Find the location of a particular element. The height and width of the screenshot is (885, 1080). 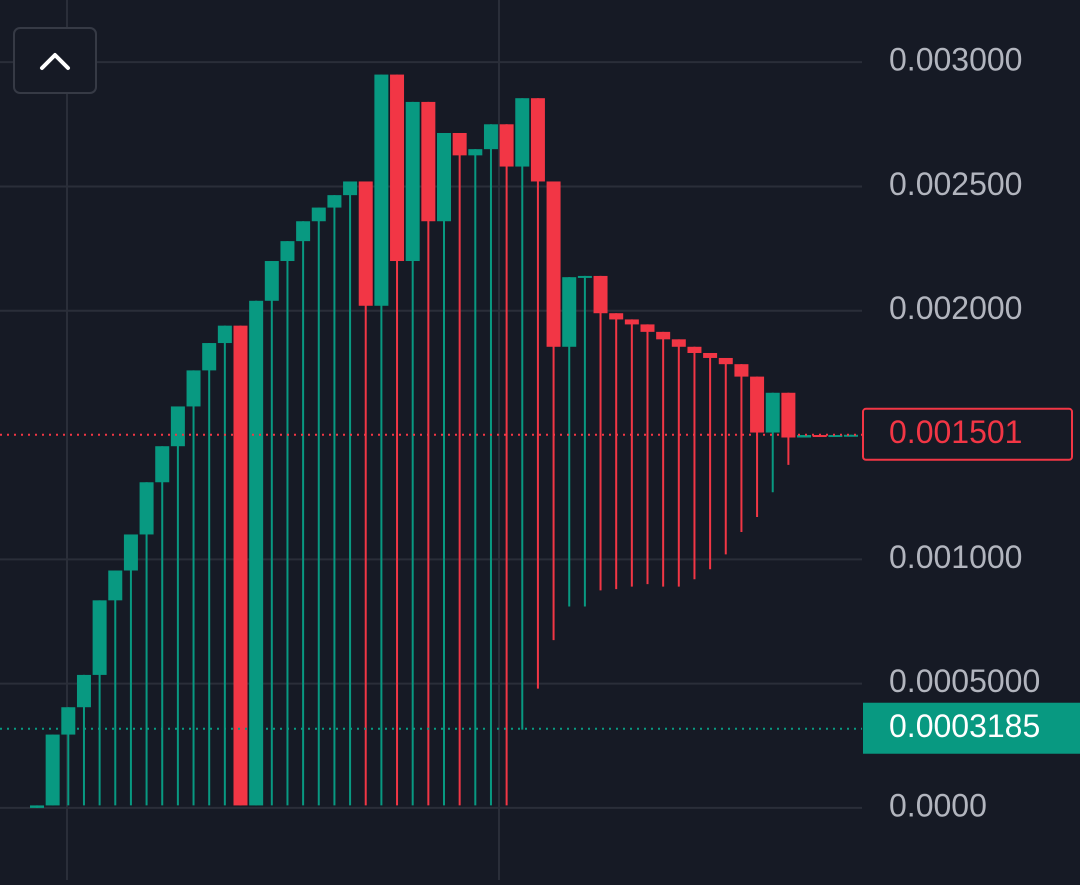

collapse-button is located at coordinates (55, 60).